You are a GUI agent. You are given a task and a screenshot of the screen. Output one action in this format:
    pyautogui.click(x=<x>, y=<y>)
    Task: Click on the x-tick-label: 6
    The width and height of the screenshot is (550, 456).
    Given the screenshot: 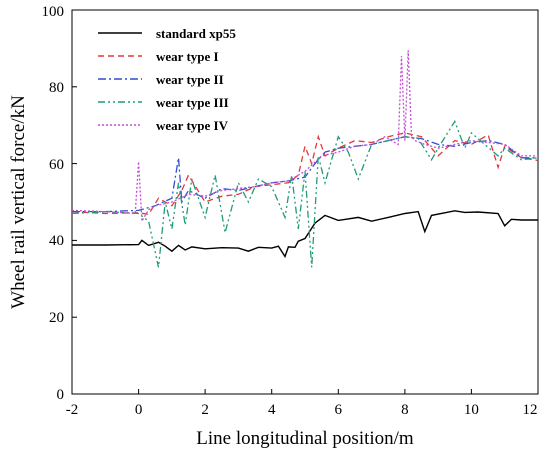 What is the action you would take?
    pyautogui.click(x=339, y=410)
    